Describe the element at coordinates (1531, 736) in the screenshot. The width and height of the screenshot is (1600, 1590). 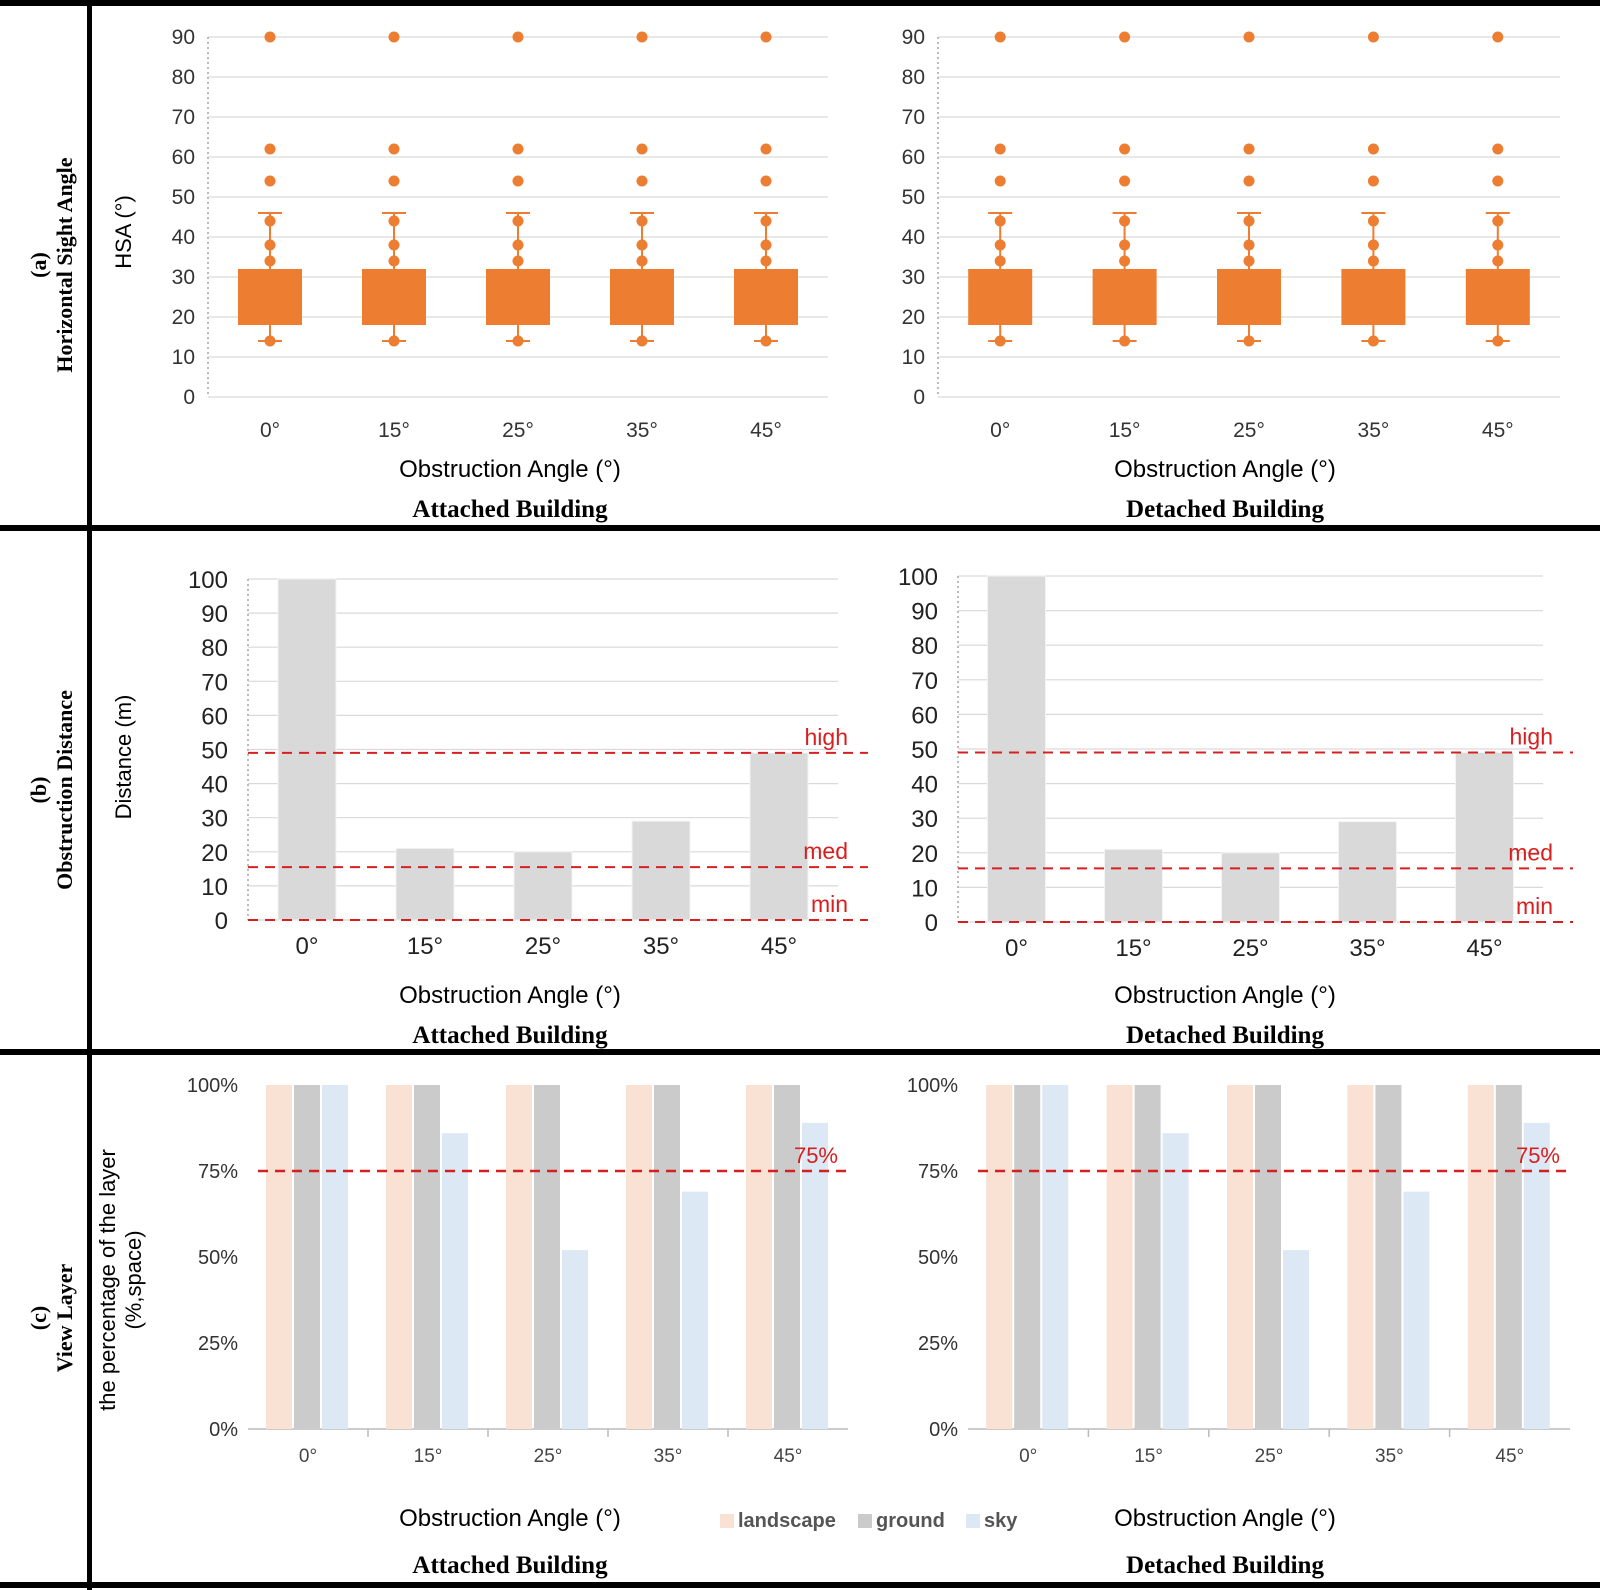
I see `threshold-label-high: high` at that location.